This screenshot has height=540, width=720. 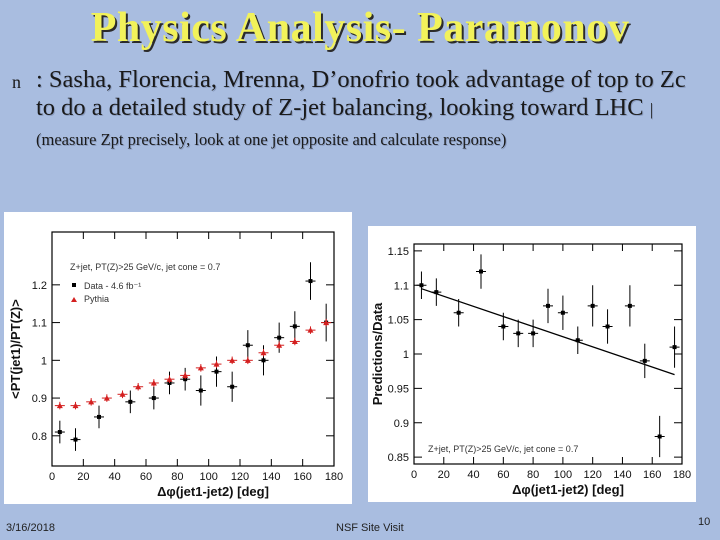 I want to click on chart-2-x-tick-label: 40, so click(x=473, y=475).